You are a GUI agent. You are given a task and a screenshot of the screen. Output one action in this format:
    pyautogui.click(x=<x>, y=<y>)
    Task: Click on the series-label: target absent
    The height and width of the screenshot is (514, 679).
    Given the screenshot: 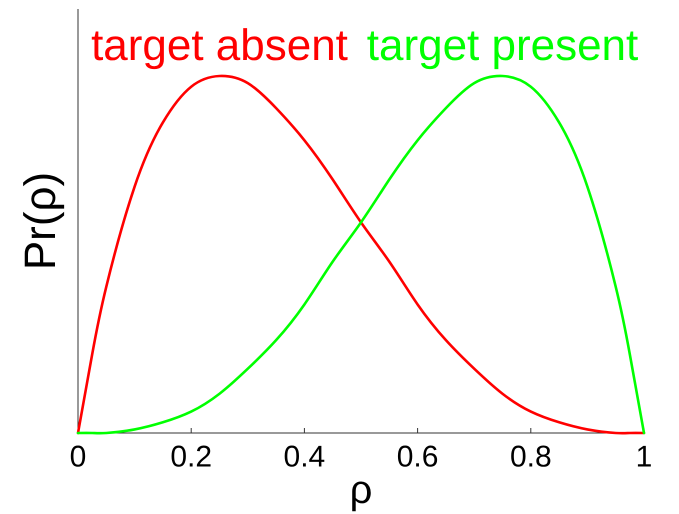 What is the action you would take?
    pyautogui.click(x=219, y=45)
    